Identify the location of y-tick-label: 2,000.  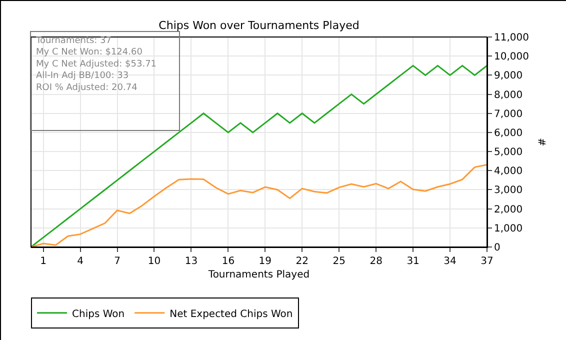
(508, 210).